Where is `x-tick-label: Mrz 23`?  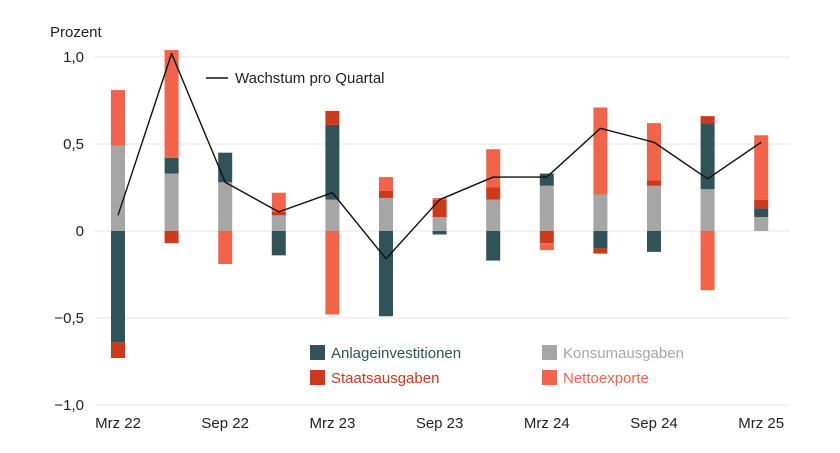 x-tick-label: Mrz 23 is located at coordinates (332, 423).